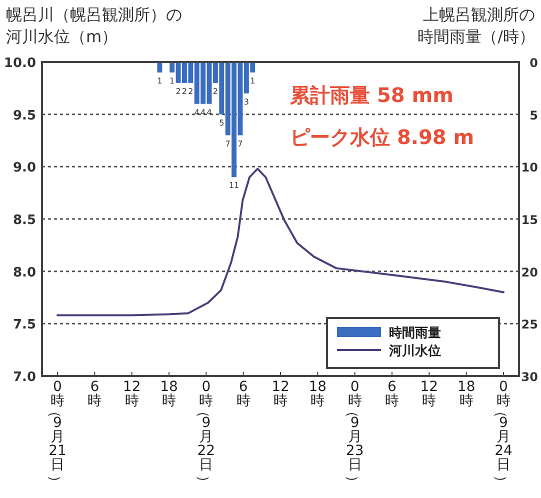 The image size is (541, 498). I want to click on y2-tick-label: 25, so click(529, 325).